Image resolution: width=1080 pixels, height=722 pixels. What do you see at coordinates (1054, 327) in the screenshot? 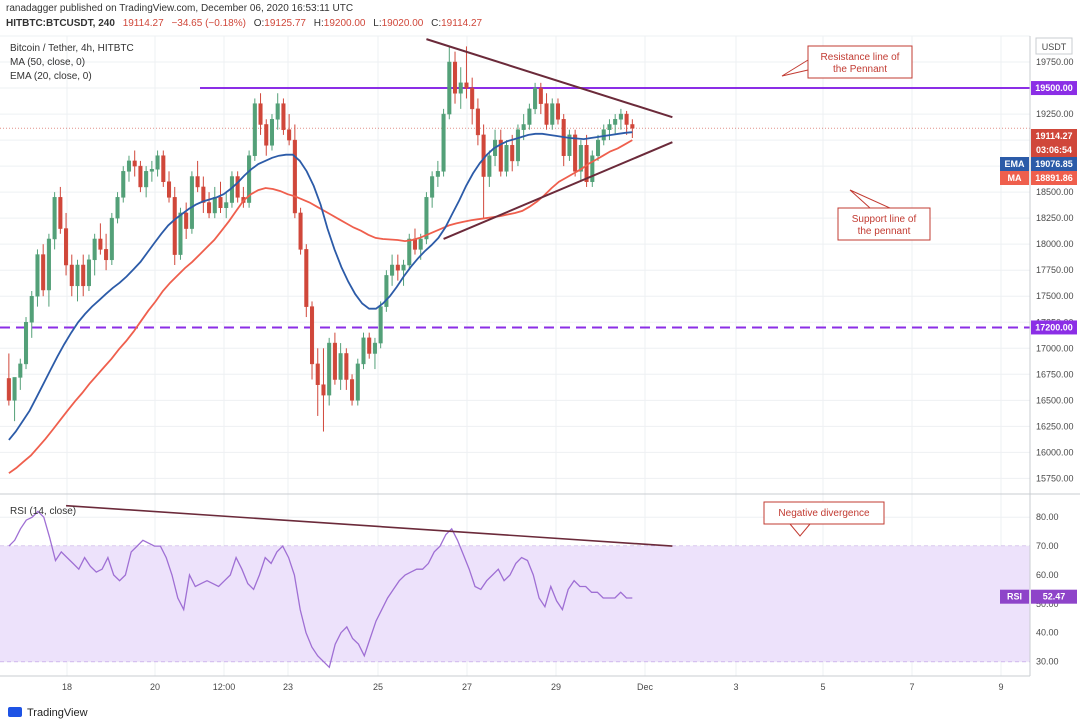
I see `level-low-badge-bg` at bounding box center [1054, 327].